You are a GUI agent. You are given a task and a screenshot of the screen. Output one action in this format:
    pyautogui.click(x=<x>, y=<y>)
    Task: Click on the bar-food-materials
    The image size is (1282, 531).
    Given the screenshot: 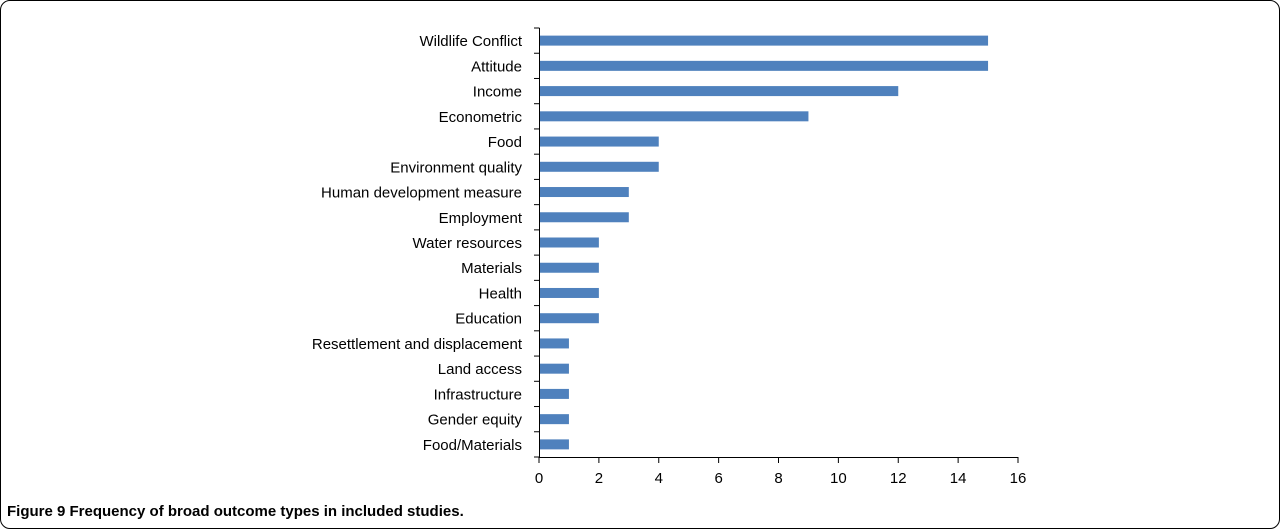 What is the action you would take?
    pyautogui.click(x=554, y=444)
    